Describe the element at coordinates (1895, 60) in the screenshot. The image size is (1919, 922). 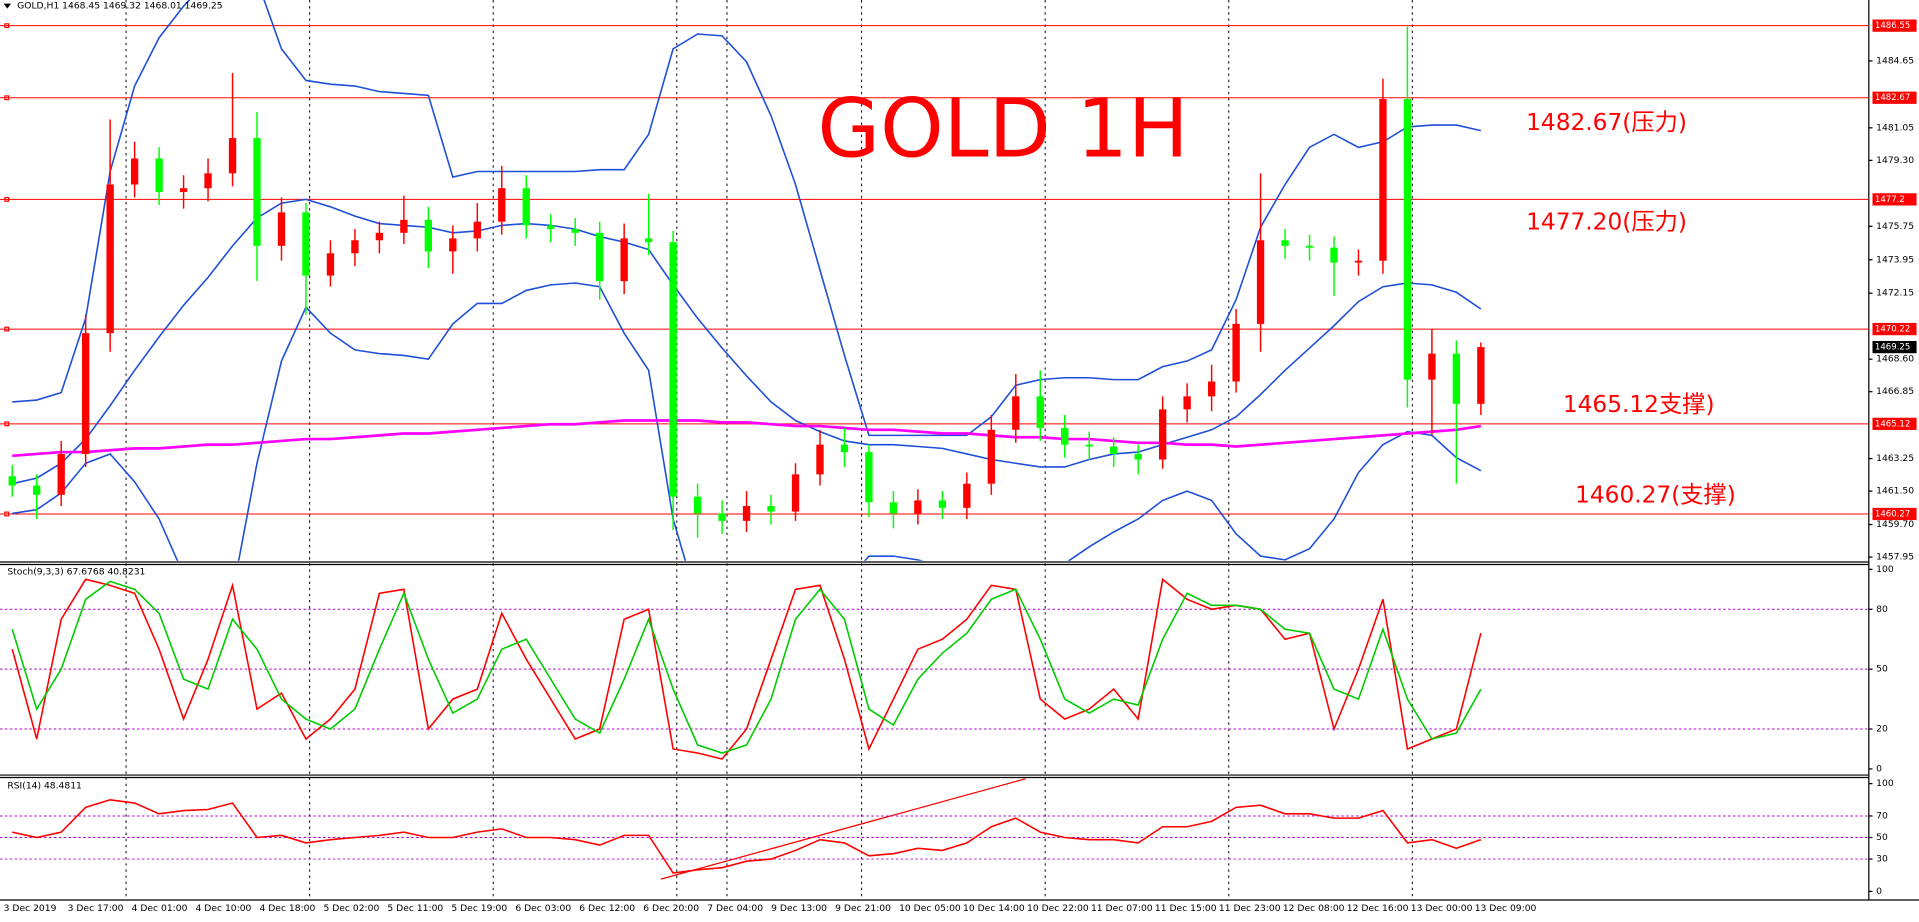
I see `y-tick-label: 1484.65` at that location.